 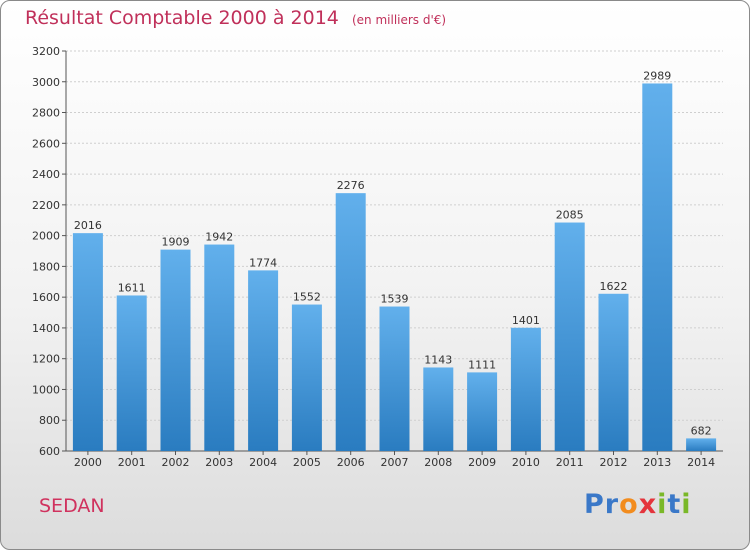 What do you see at coordinates (132, 287) in the screenshot?
I see `data-label: 1611` at bounding box center [132, 287].